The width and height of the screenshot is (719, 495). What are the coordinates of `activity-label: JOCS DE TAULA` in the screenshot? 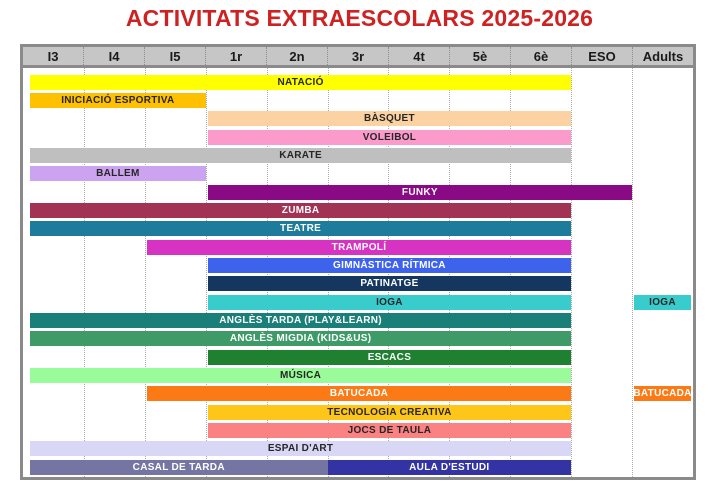 It's located at (389, 431).